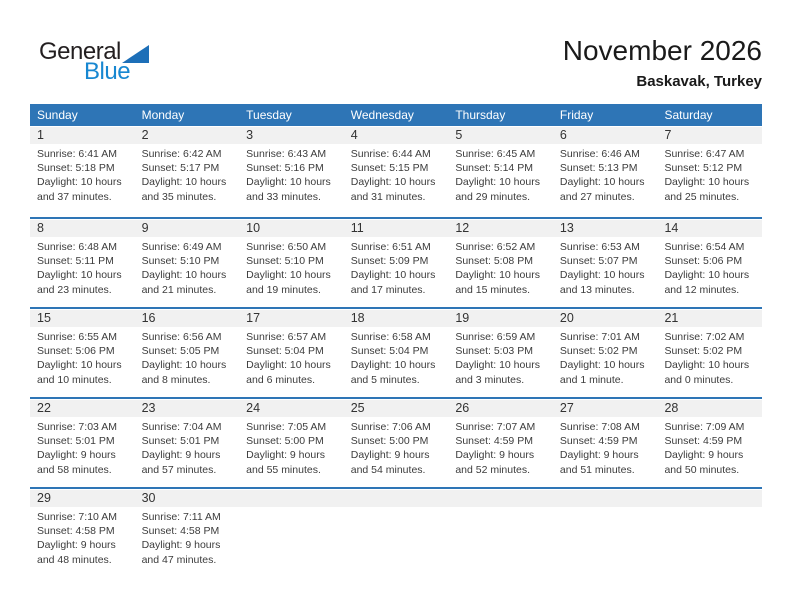 This screenshot has width=792, height=612. What do you see at coordinates (283, 196) in the screenshot?
I see `daylight-text-cont: and 33 minutes.` at bounding box center [283, 196].